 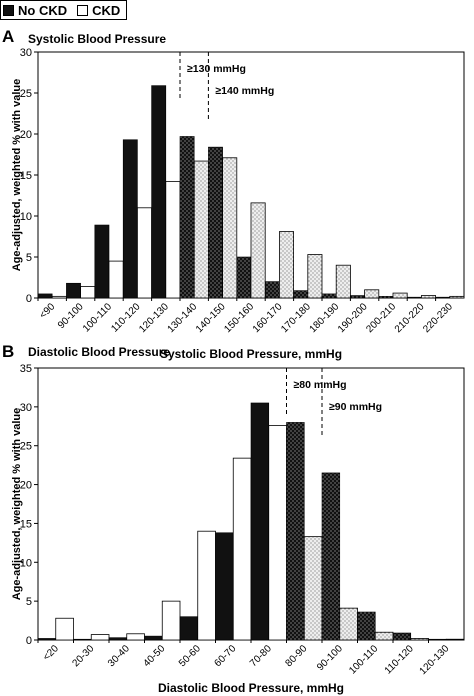 What do you see at coordinates (106, 10) in the screenshot?
I see `legend-label-ckd: CKD` at bounding box center [106, 10].